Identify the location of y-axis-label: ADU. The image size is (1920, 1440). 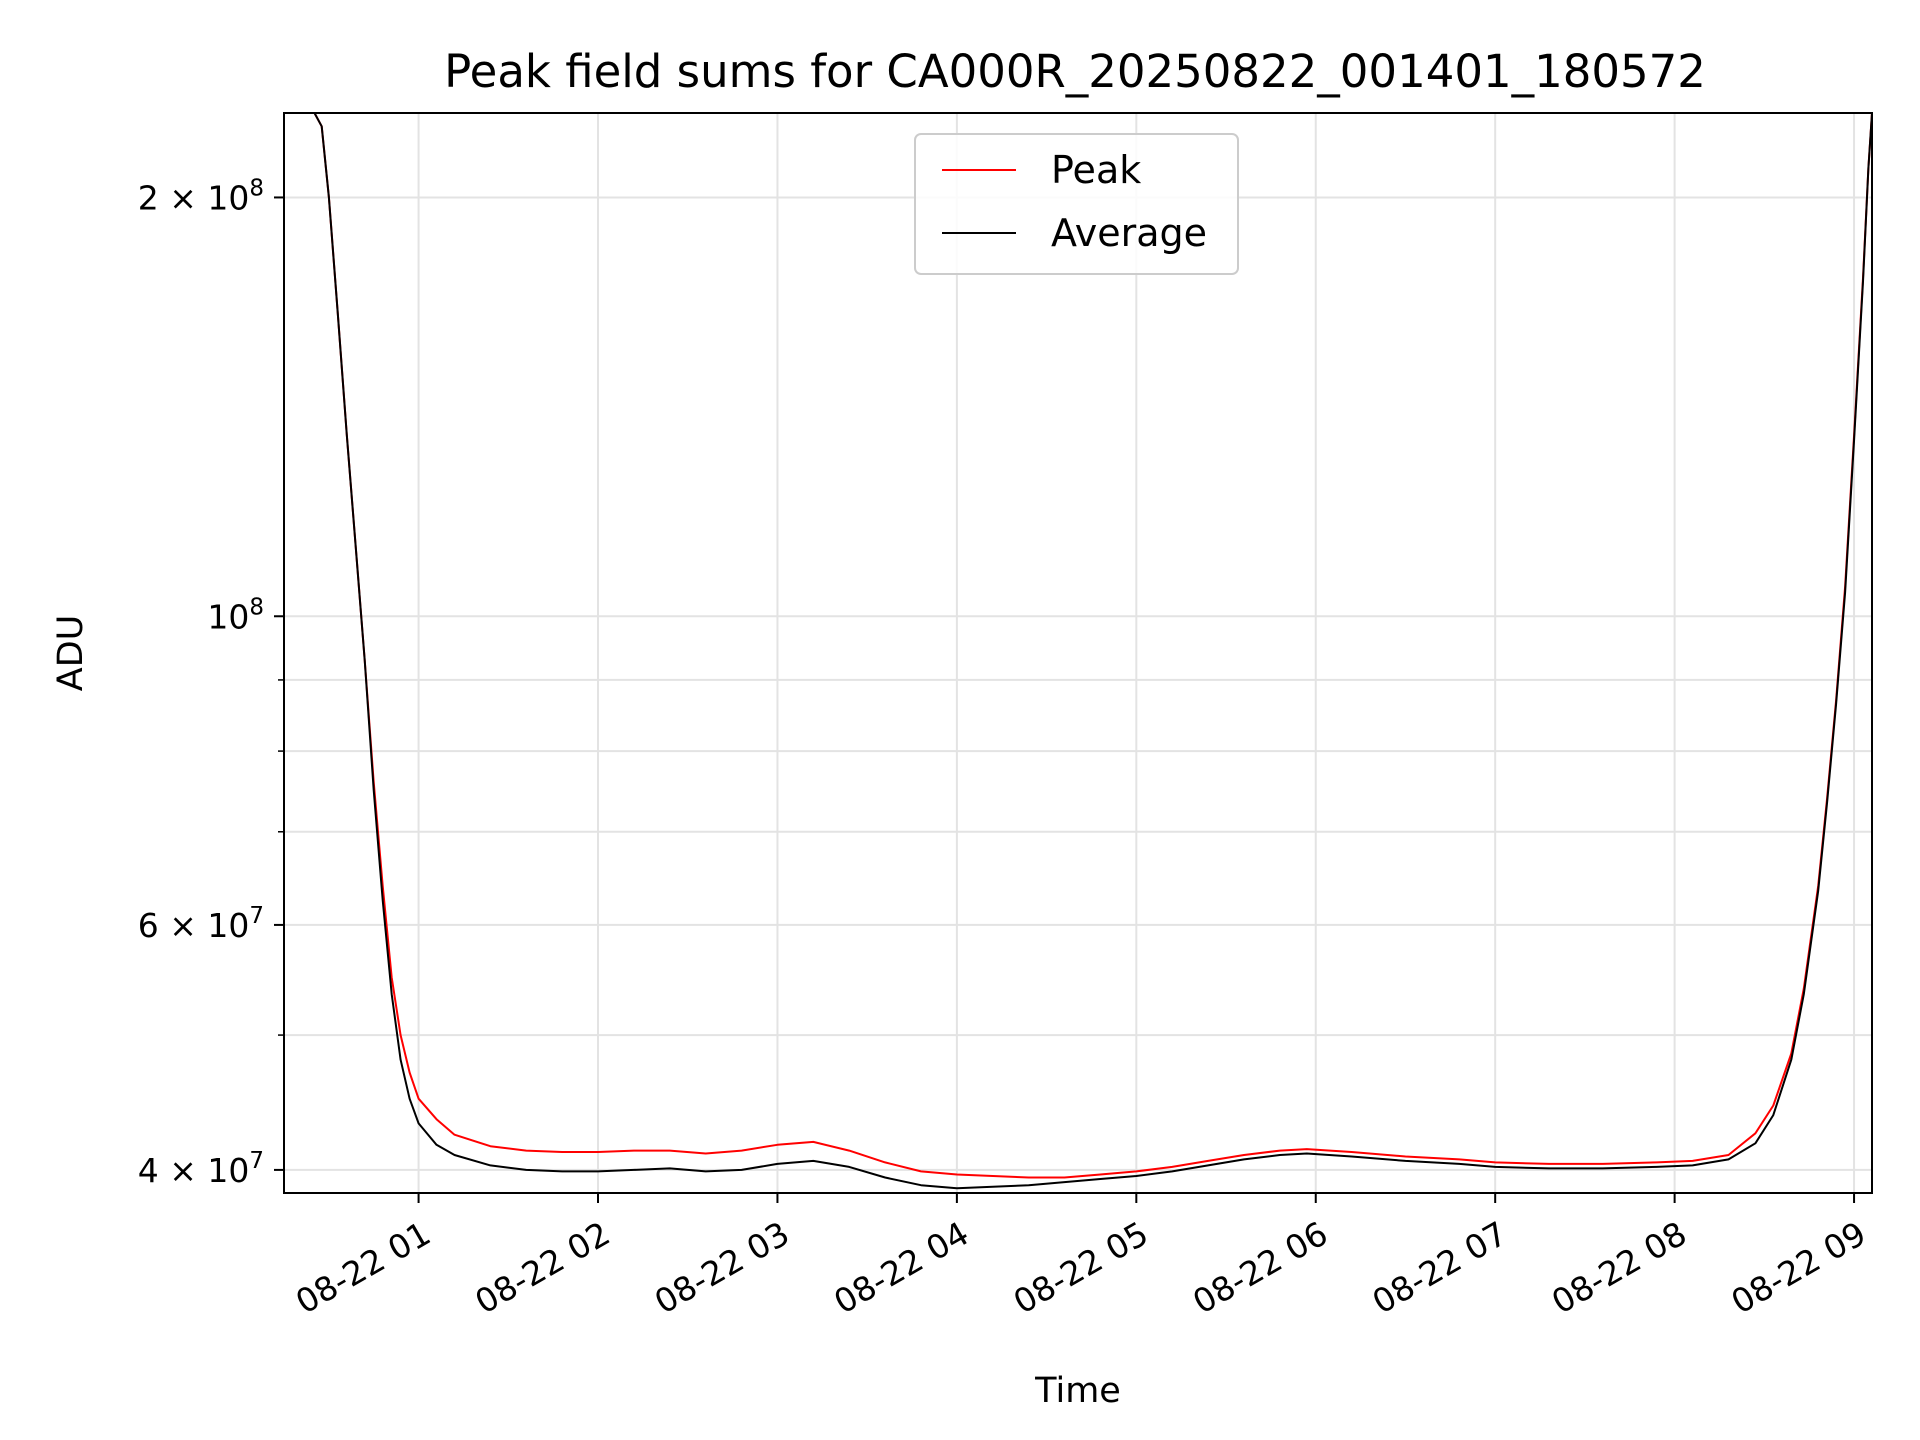
(71, 653).